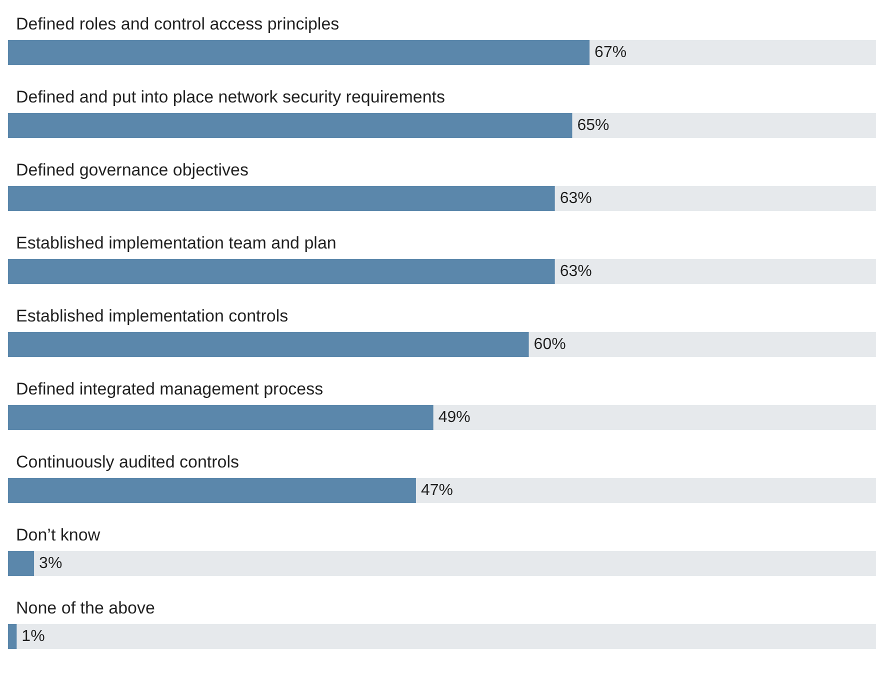 This screenshot has height=681, width=876. I want to click on y-tick-label: Established implementation controls, so click(152, 316).